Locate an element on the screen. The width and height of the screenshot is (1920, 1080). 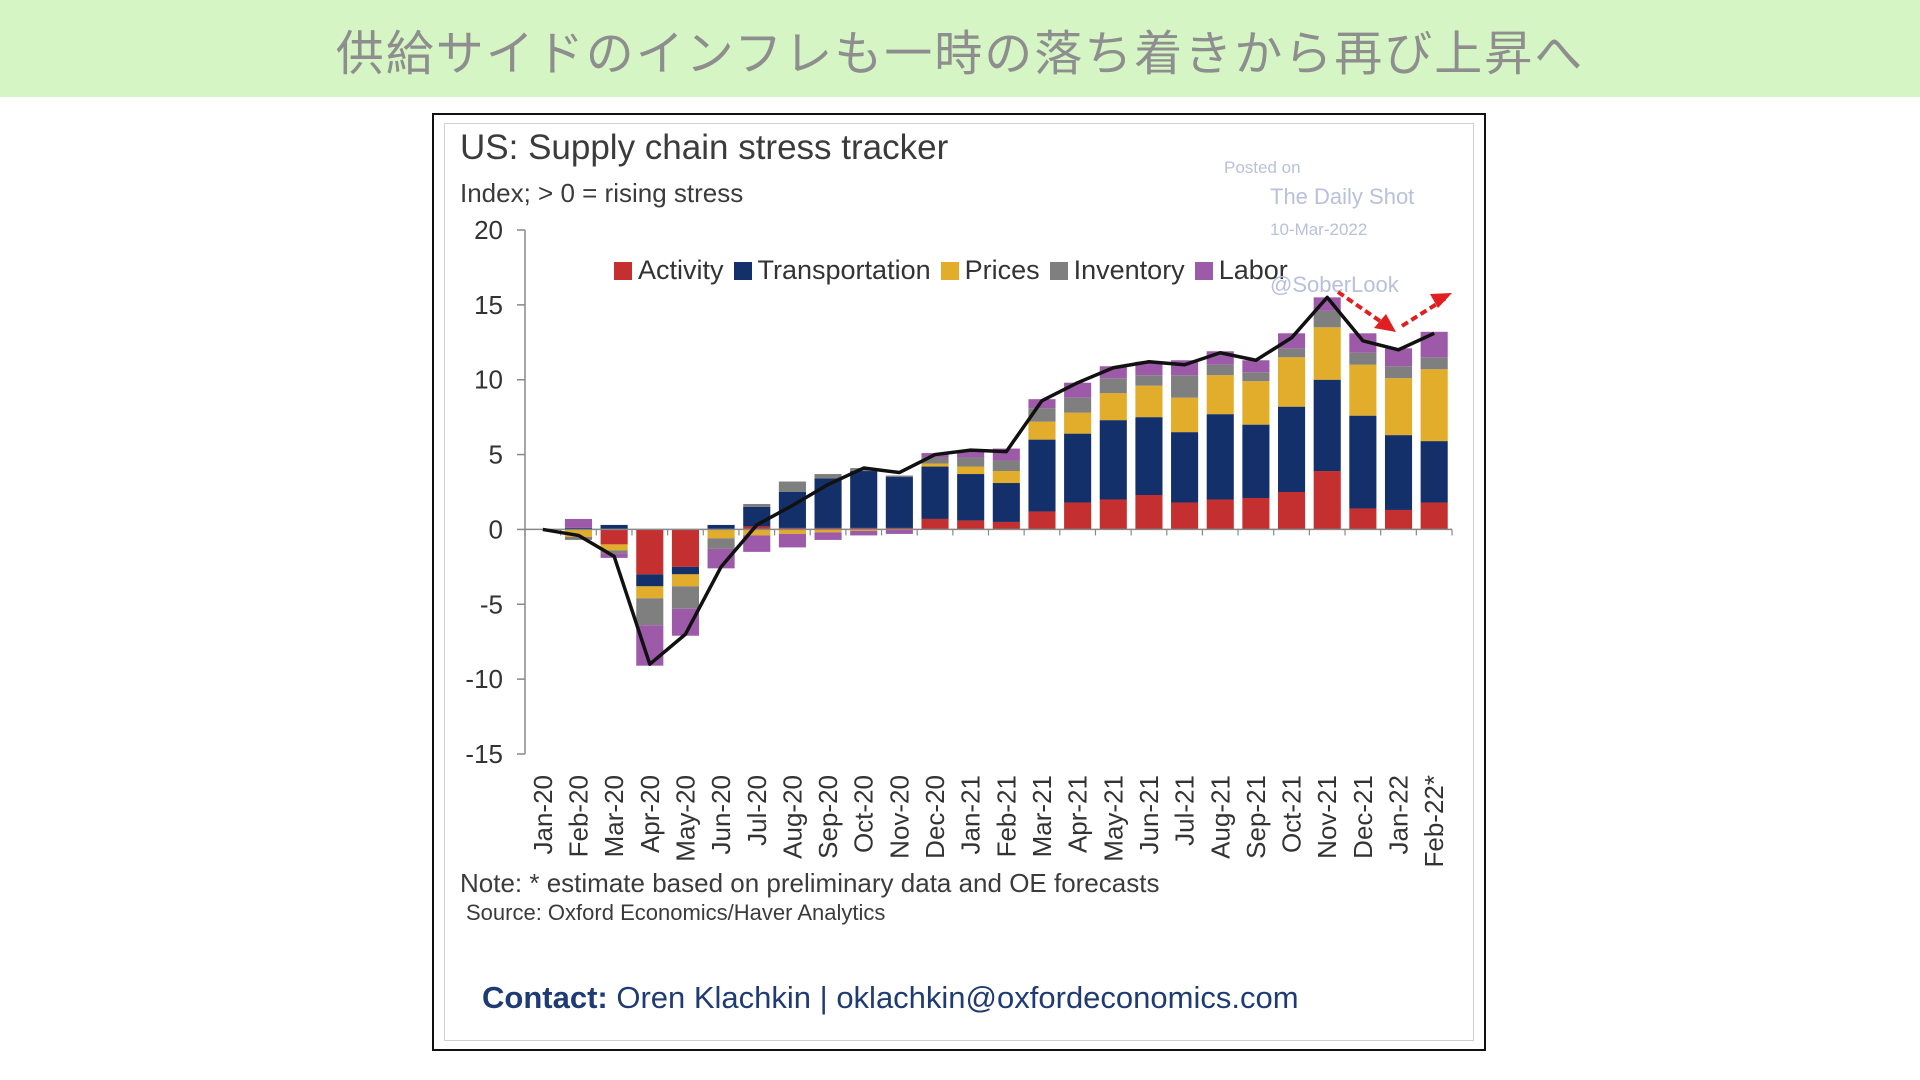
y-tick-label: 0 is located at coordinates (496, 529).